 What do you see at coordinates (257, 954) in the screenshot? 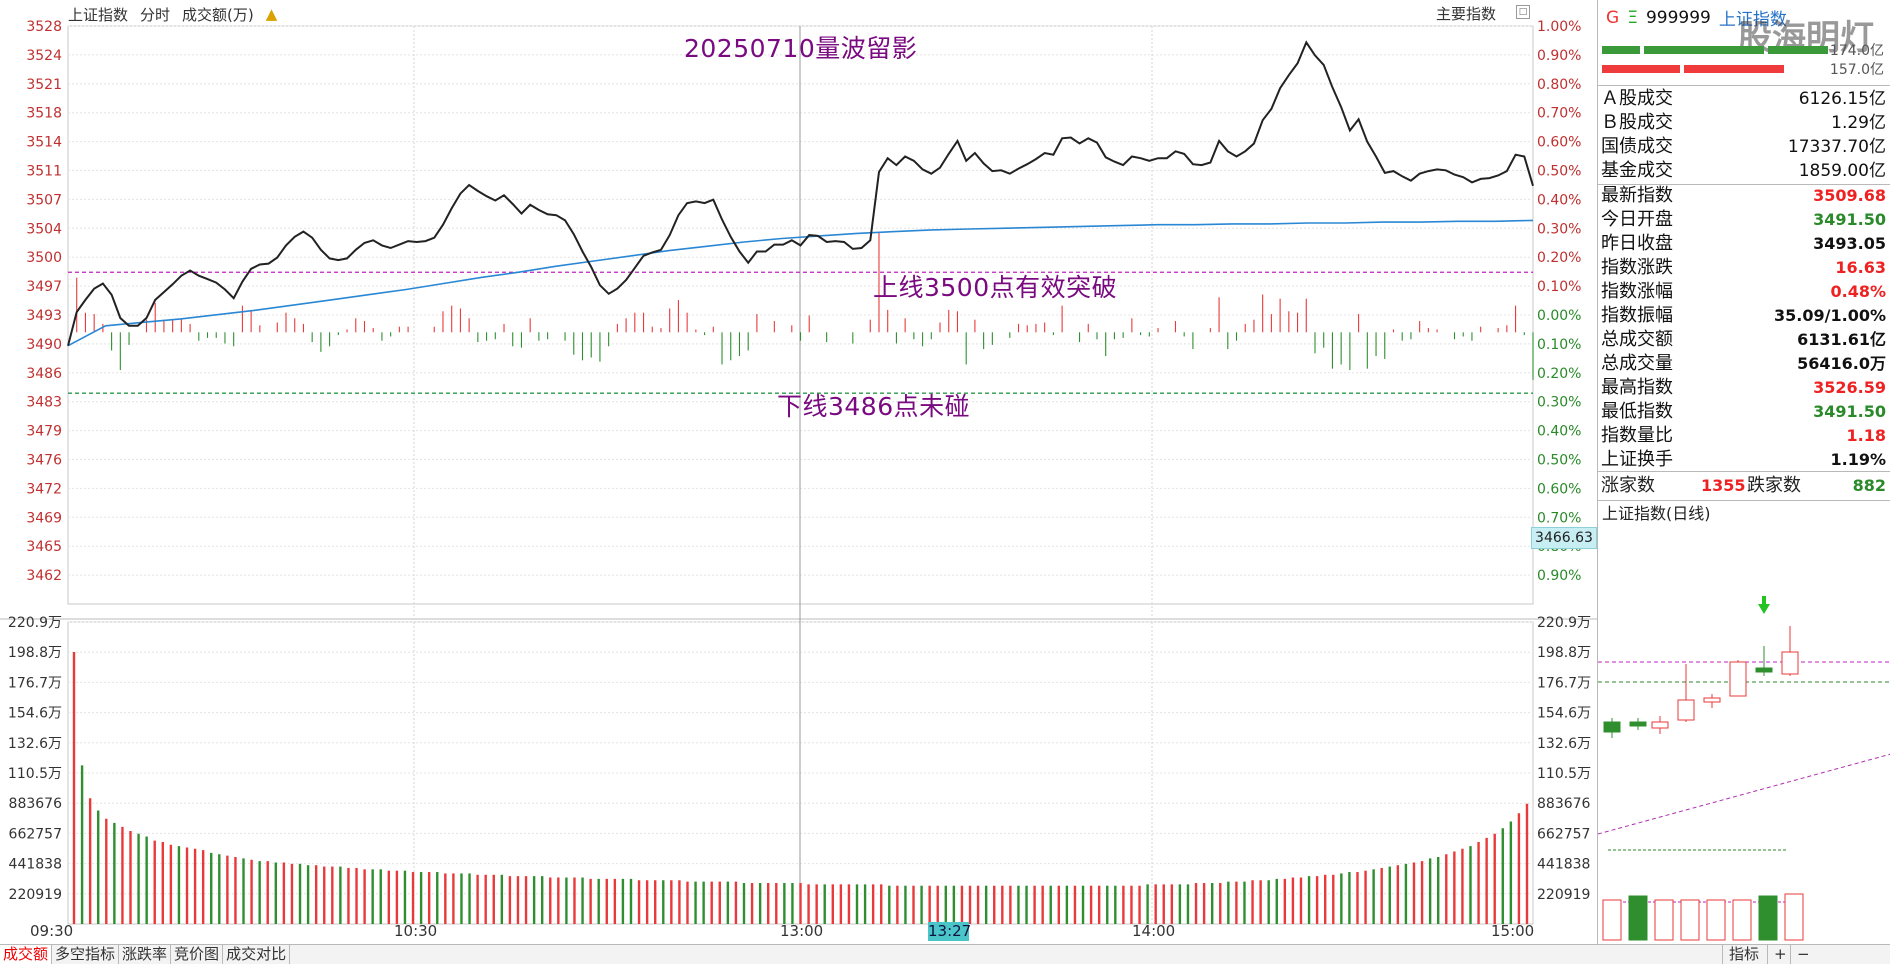
I see `tab-volume-compare: 成交对比` at bounding box center [257, 954].